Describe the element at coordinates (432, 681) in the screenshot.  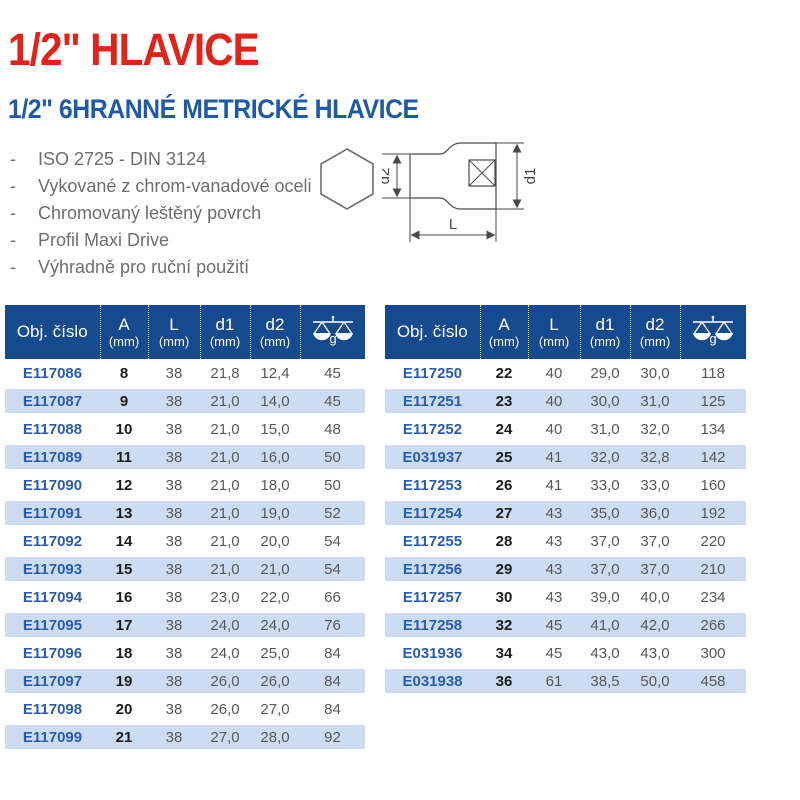
I see `cell-obj-cislo: E031938` at that location.